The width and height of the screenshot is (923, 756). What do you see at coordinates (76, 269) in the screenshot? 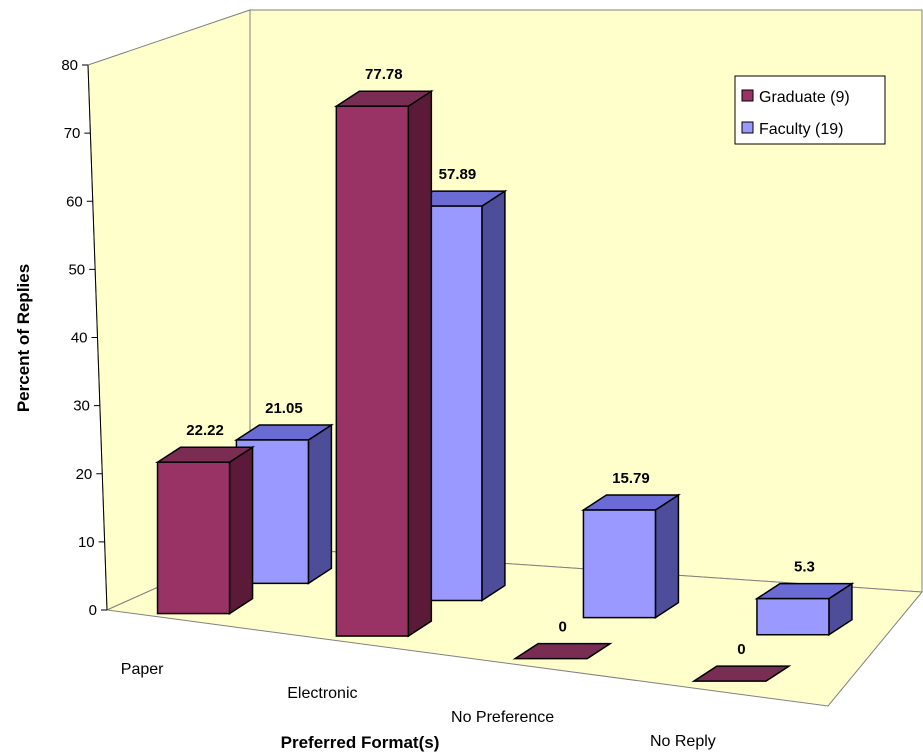
I see `y-tick-label: 50` at bounding box center [76, 269].